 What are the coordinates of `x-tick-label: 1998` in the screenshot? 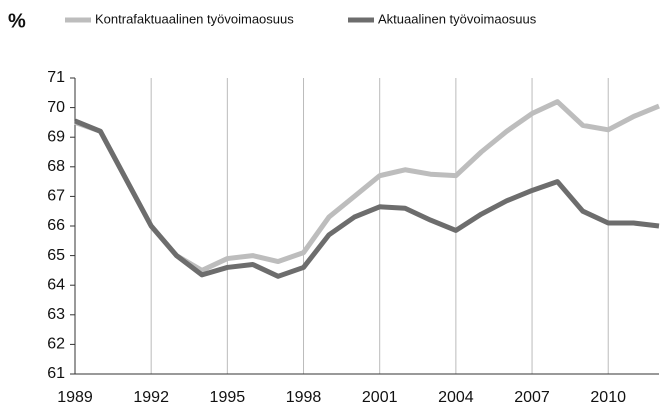 It's located at (304, 397).